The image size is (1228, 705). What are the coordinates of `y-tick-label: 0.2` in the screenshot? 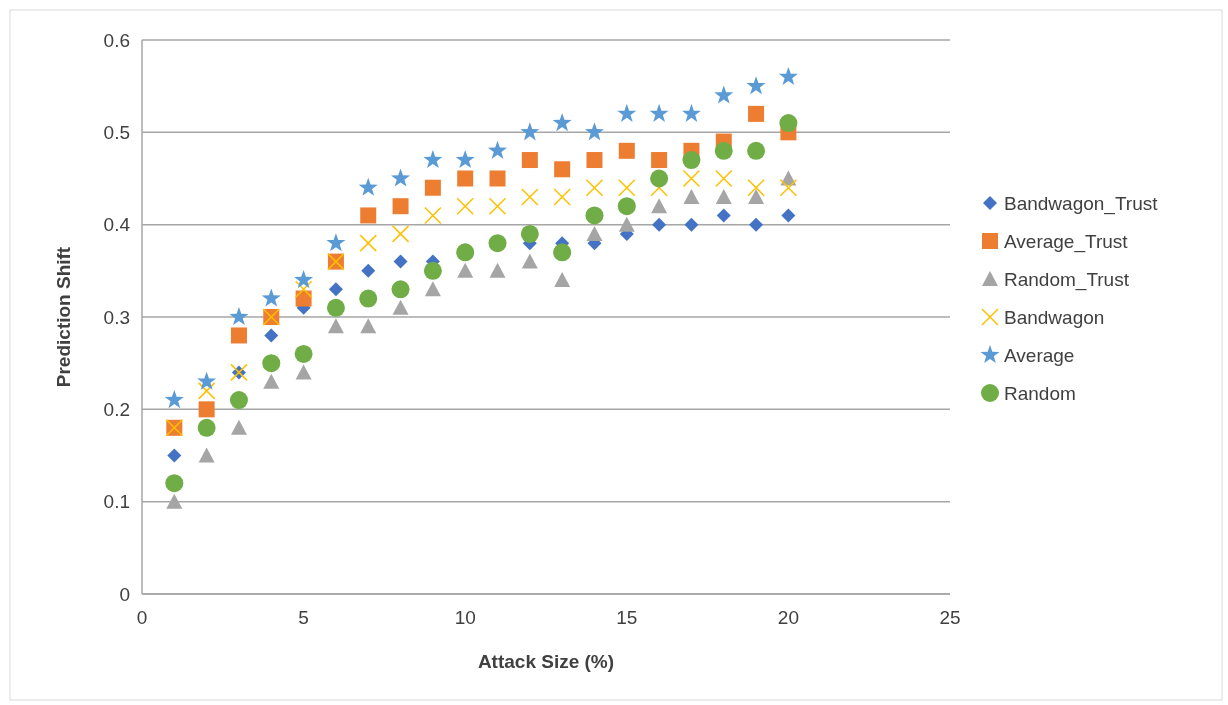 It's located at (116, 409).